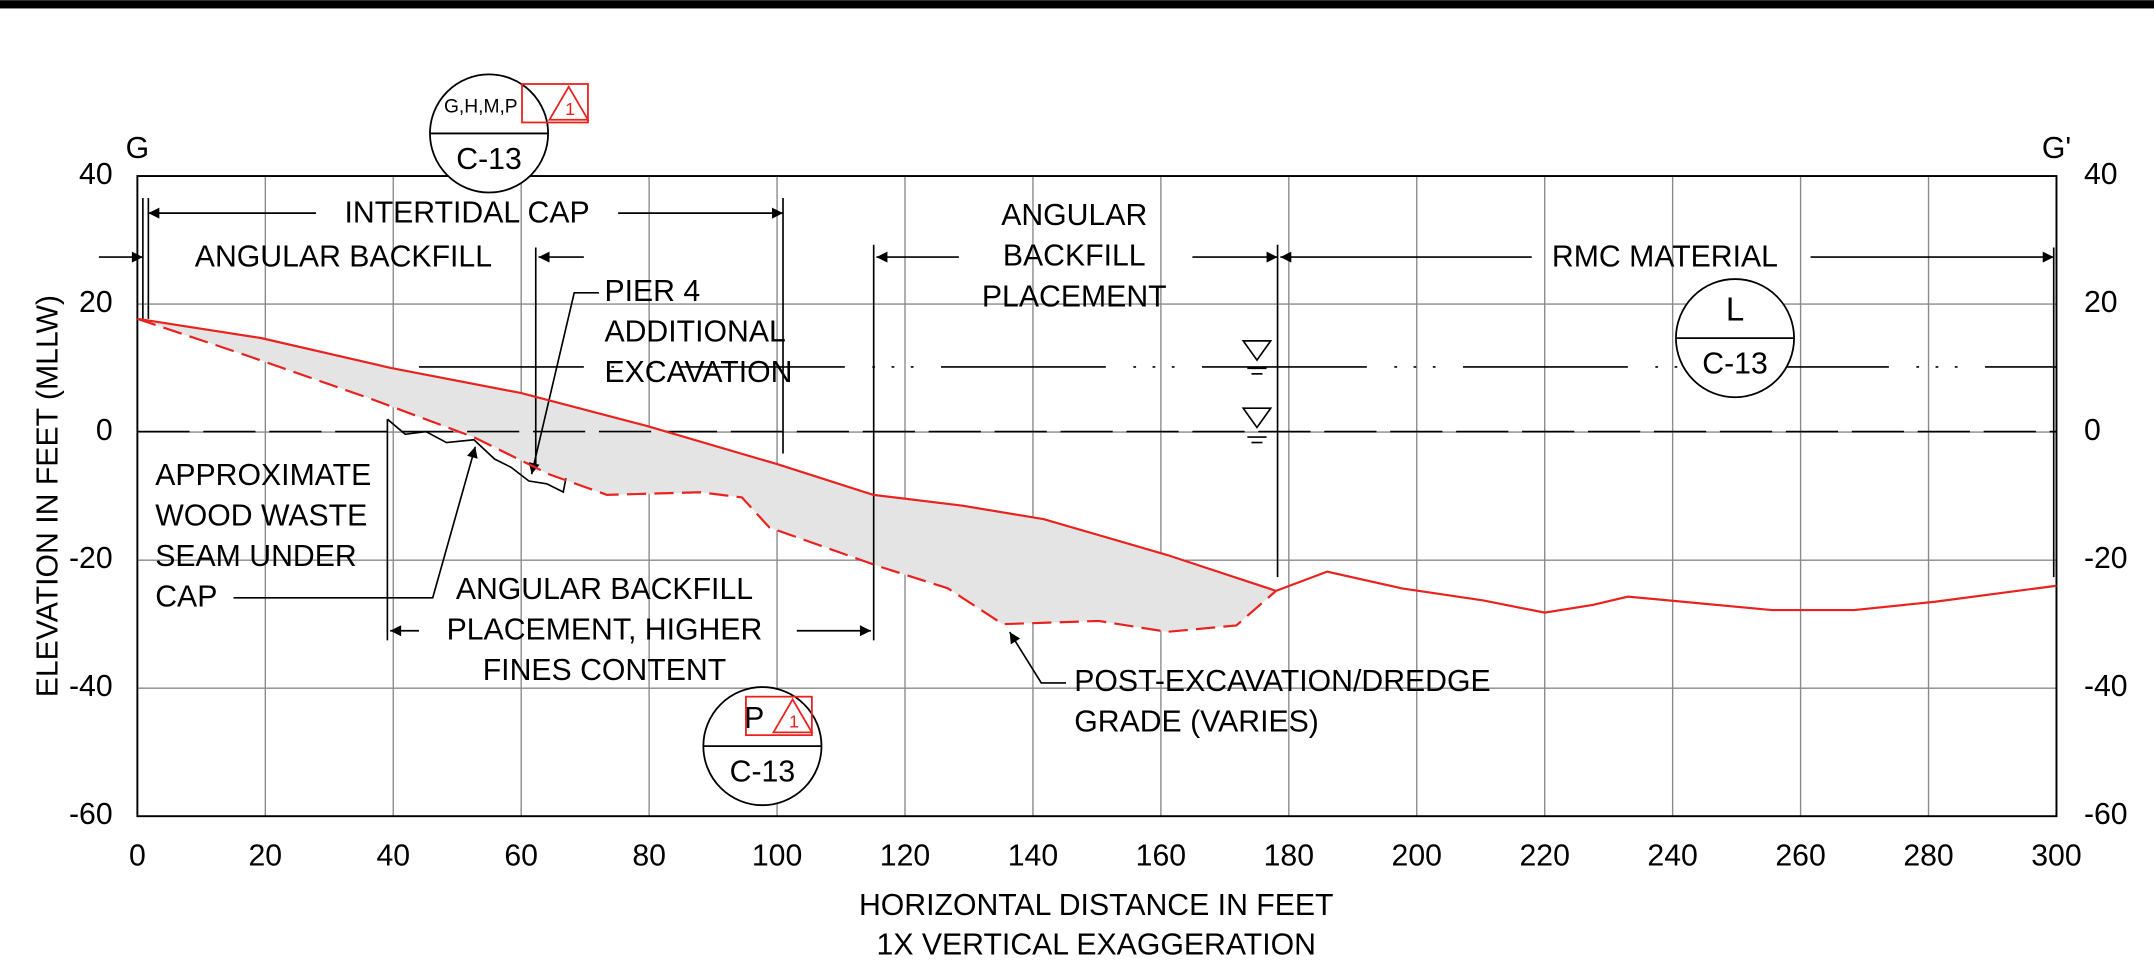 This screenshot has width=2154, height=973. What do you see at coordinates (605, 629) in the screenshot?
I see `annotation: PLACEMENT, HIGHER` at bounding box center [605, 629].